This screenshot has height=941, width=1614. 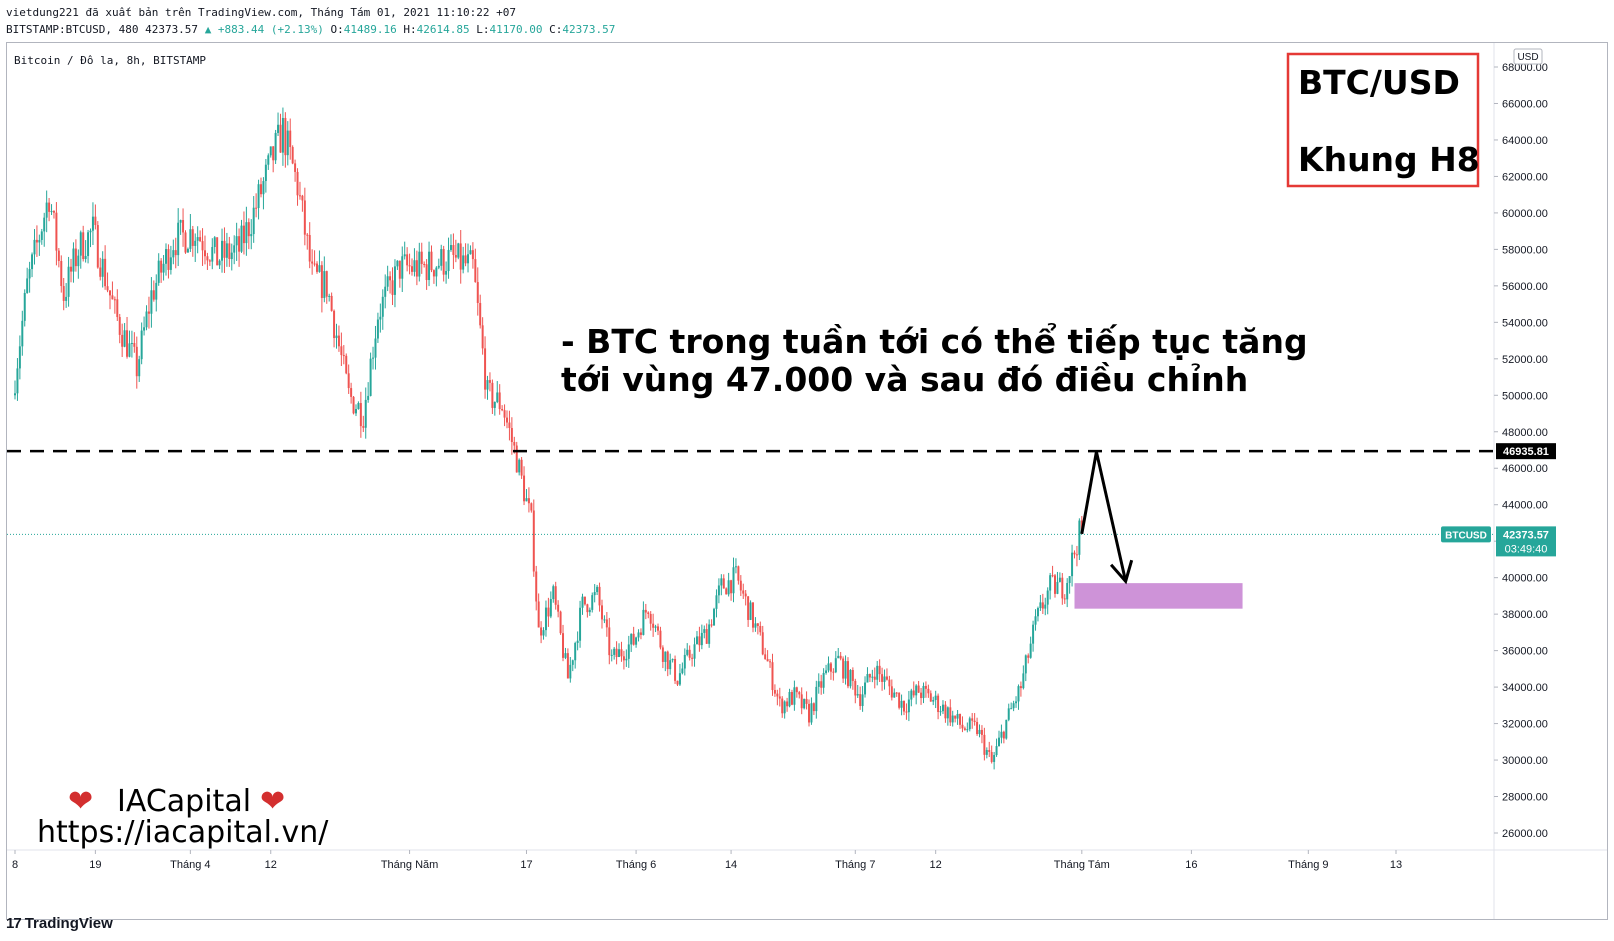 What do you see at coordinates (1158, 596) in the screenshot?
I see `target-zone` at bounding box center [1158, 596].